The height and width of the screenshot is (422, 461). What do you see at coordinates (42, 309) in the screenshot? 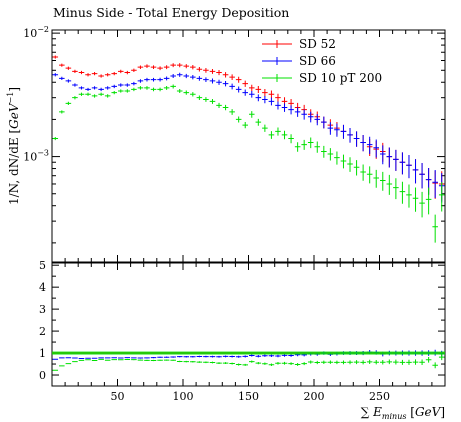
I see `ratio-y-tick-label: 3` at bounding box center [42, 309].